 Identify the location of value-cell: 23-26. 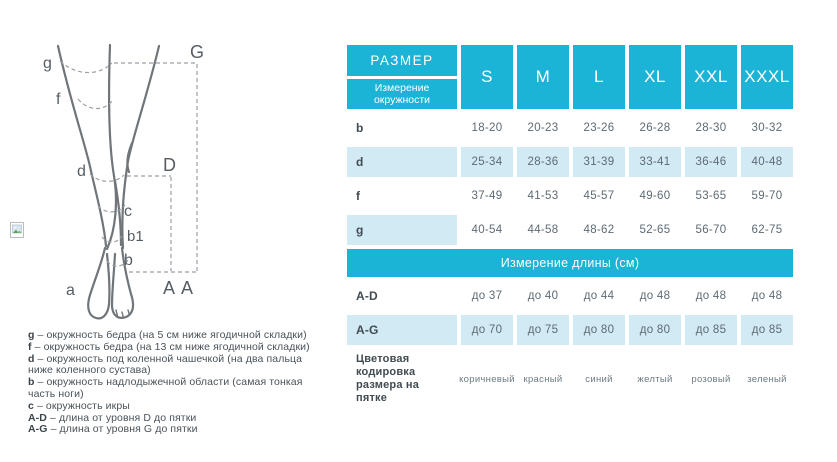
(599, 128).